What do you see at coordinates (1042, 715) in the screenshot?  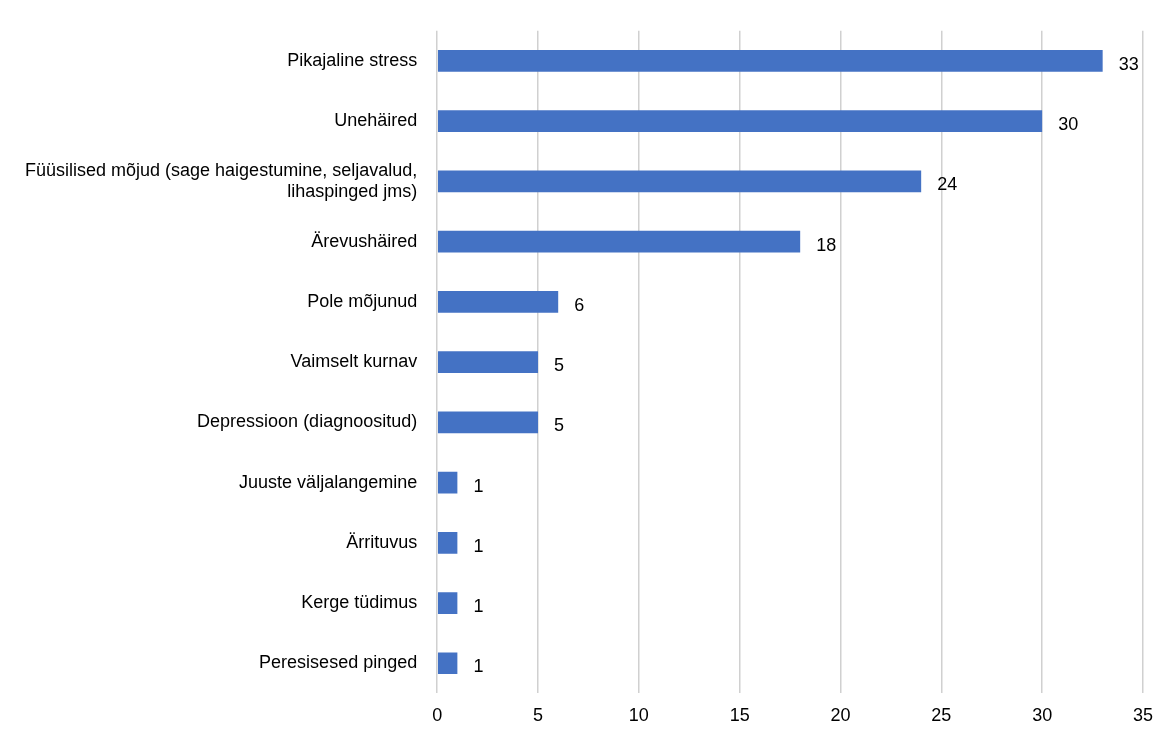 I see `x-tick-label: 30` at bounding box center [1042, 715].